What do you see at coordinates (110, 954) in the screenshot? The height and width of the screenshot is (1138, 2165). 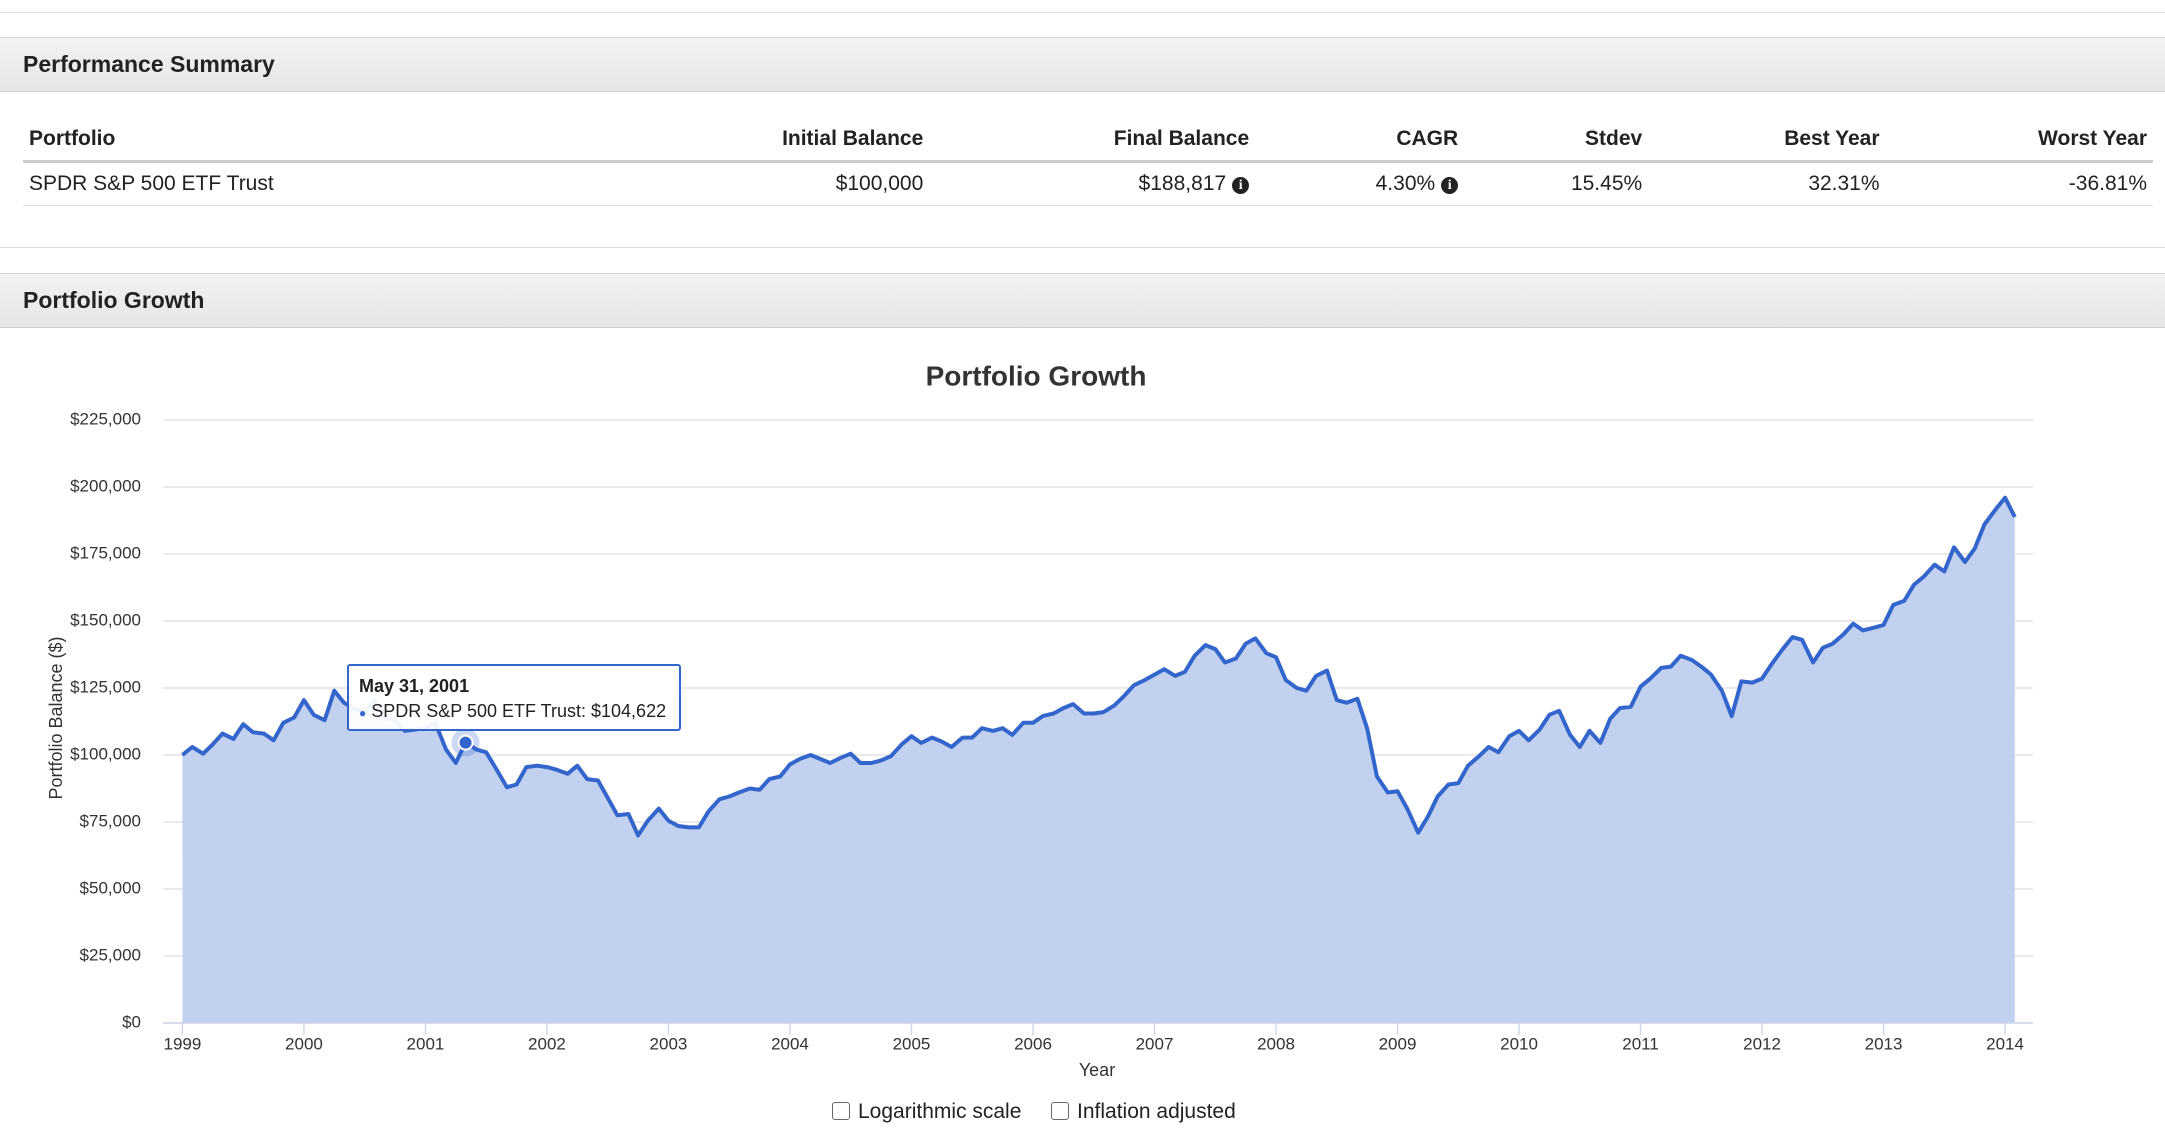 I see `y-tick-label: $25,000` at bounding box center [110, 954].